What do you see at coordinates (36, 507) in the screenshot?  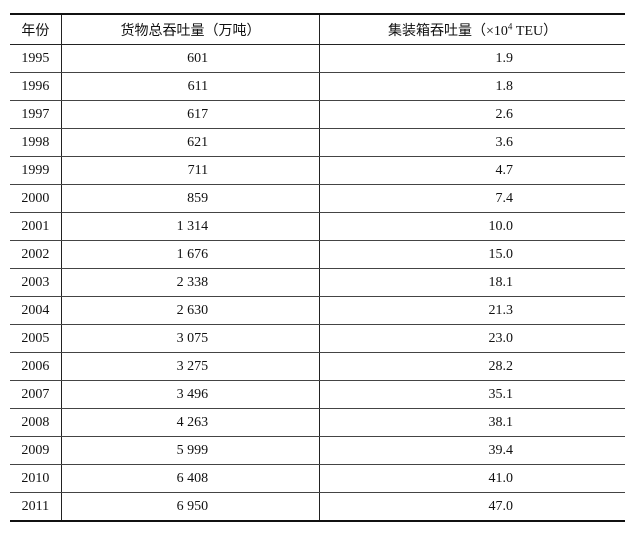 I see `table-cell: 2011` at bounding box center [36, 507].